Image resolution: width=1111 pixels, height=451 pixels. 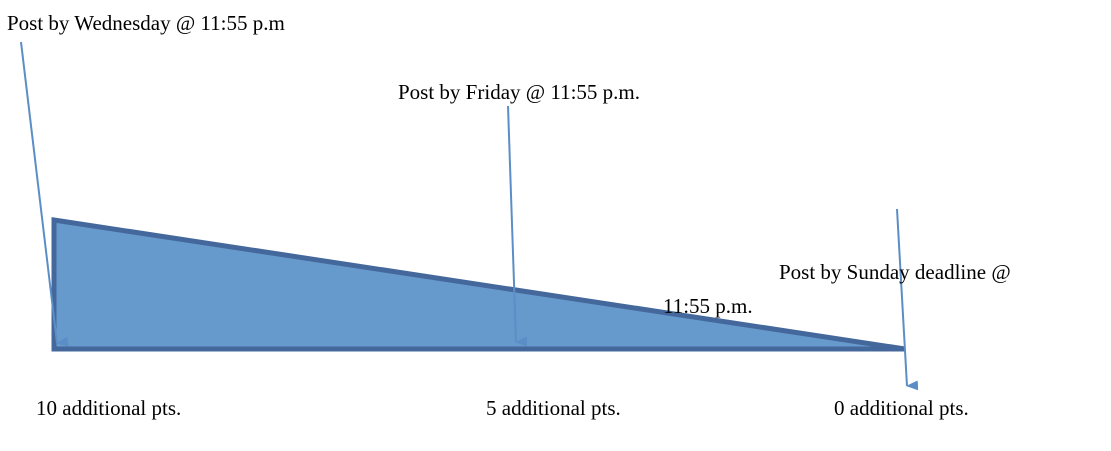 I want to click on friday-deadline-label: Post by Friday @ 11:55 p.m., so click(x=519, y=92).